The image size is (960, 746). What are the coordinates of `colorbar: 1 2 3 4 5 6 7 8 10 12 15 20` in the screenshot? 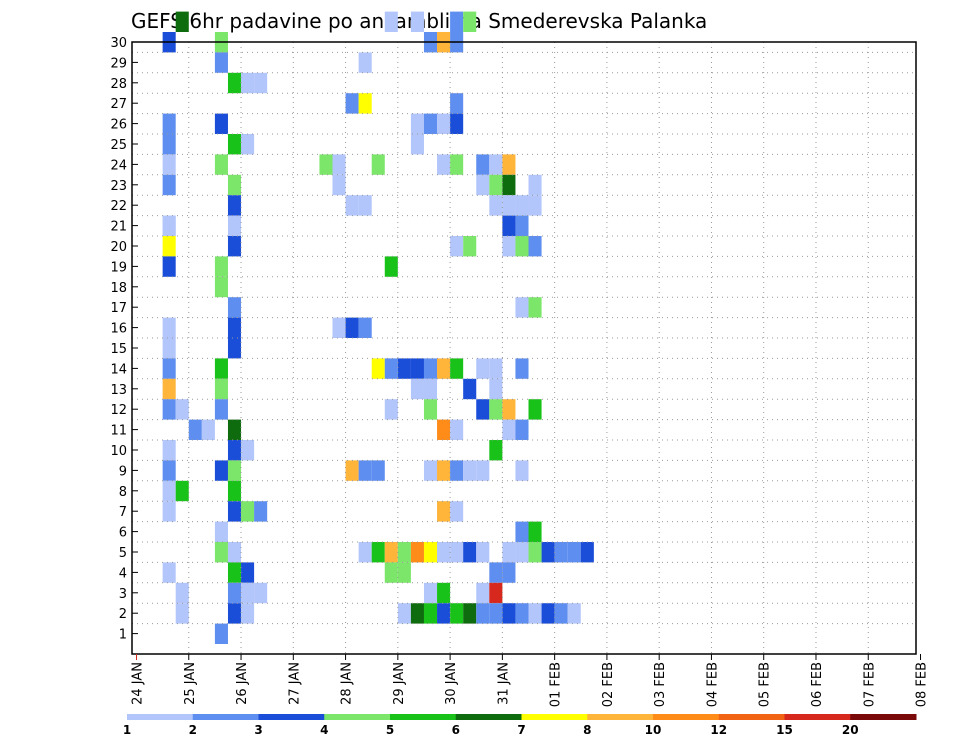 It's located at (520, 725).